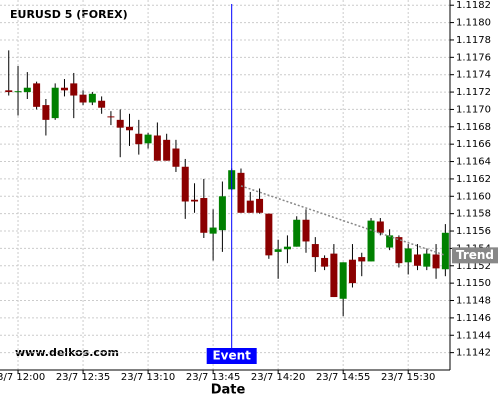  What do you see at coordinates (473, 335) in the screenshot?
I see `y-tick-label: 1.1144` at bounding box center [473, 335].